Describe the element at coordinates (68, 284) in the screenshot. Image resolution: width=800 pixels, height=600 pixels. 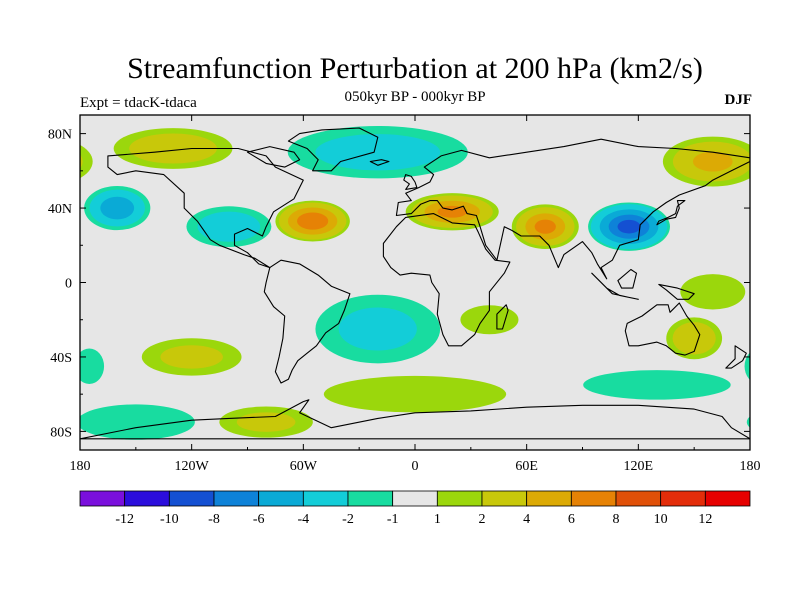
I see `y-tick-label: 0` at that location.